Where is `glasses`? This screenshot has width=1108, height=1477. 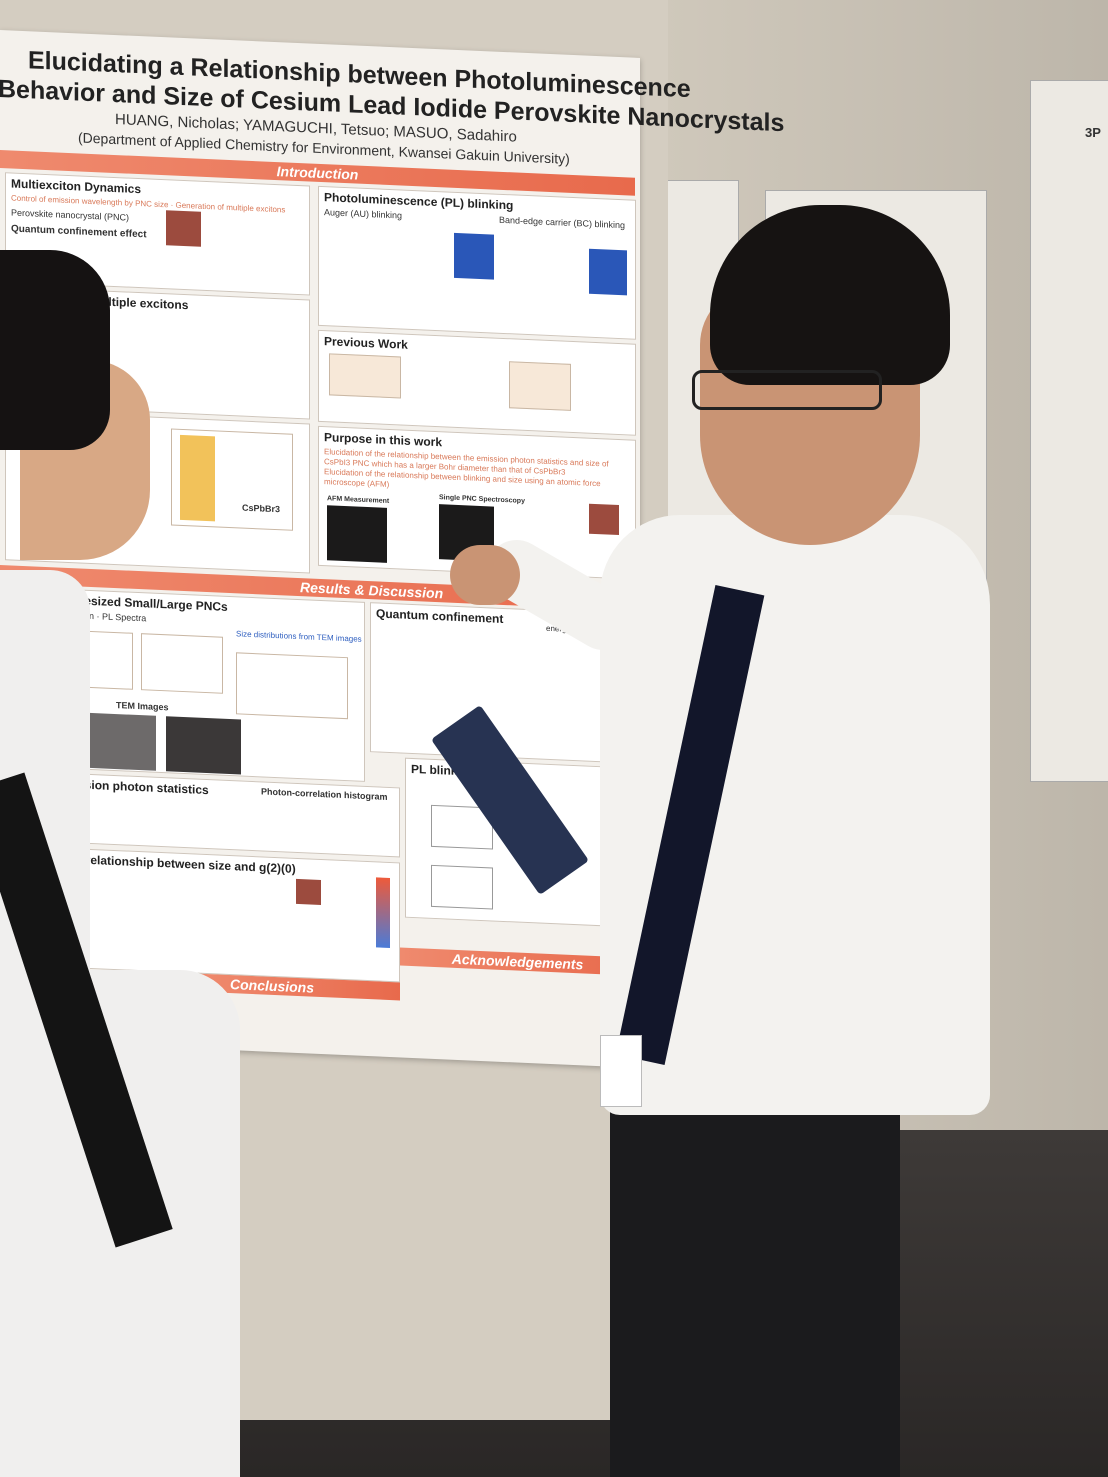
glasses is located at coordinates (787, 390).